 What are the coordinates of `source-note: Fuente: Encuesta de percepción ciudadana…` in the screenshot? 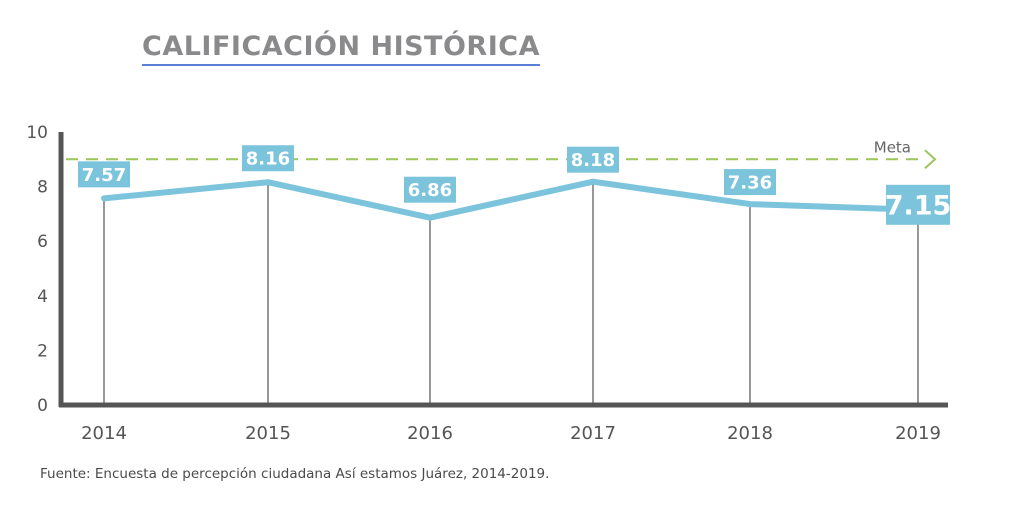 It's located at (295, 474).